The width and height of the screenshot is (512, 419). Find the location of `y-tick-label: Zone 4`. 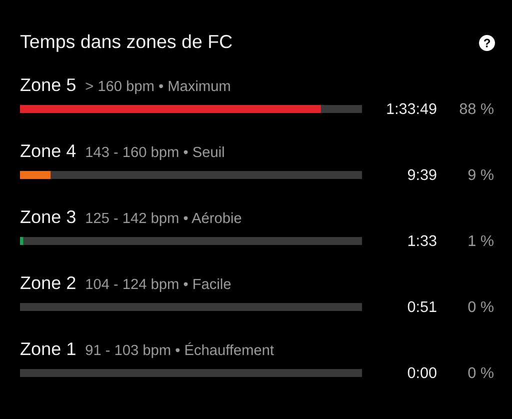

y-tick-label: Zone 4 is located at coordinates (48, 151).